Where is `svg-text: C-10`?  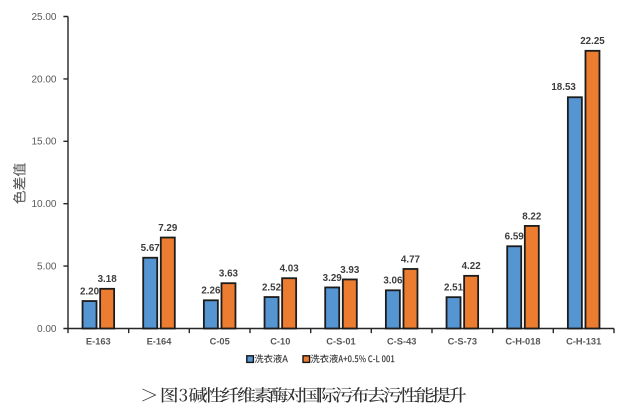
svg-text: C-10 is located at coordinates (280, 341).